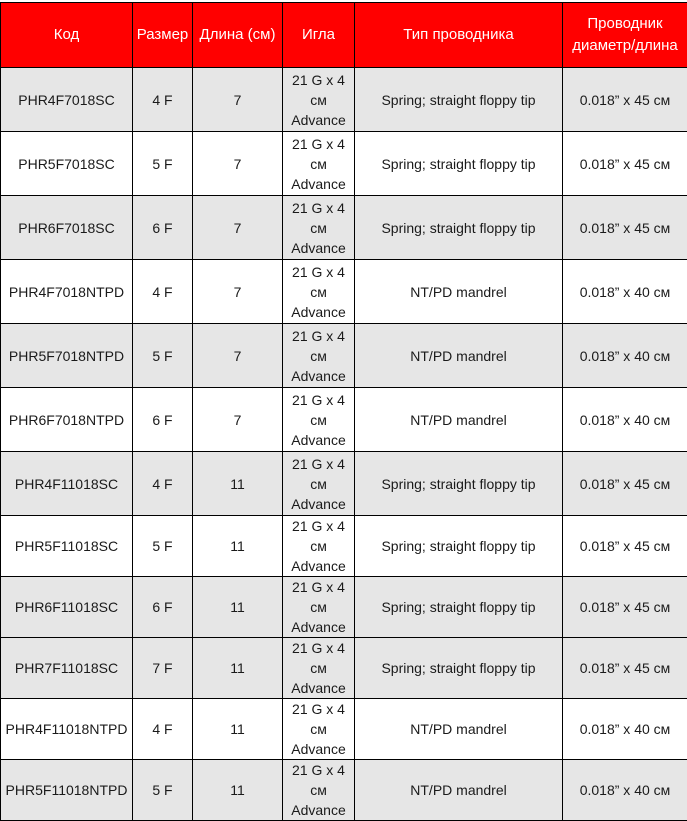 The image size is (687, 821). I want to click on header-size: Размер, so click(163, 35).